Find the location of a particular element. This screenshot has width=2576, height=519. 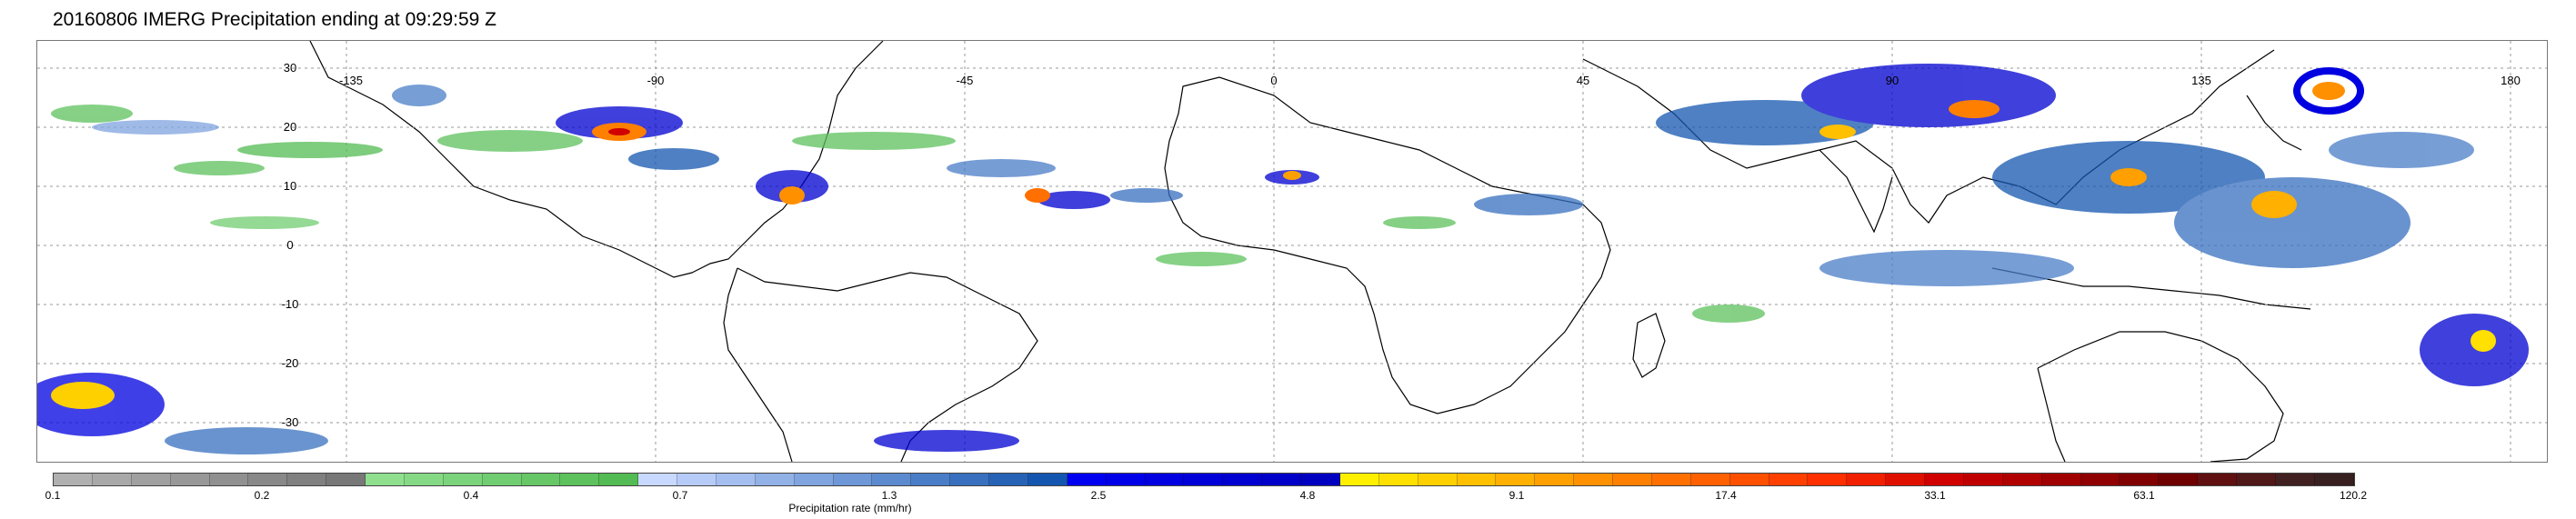

colorbar-tick: 2.5 is located at coordinates (1099, 495).